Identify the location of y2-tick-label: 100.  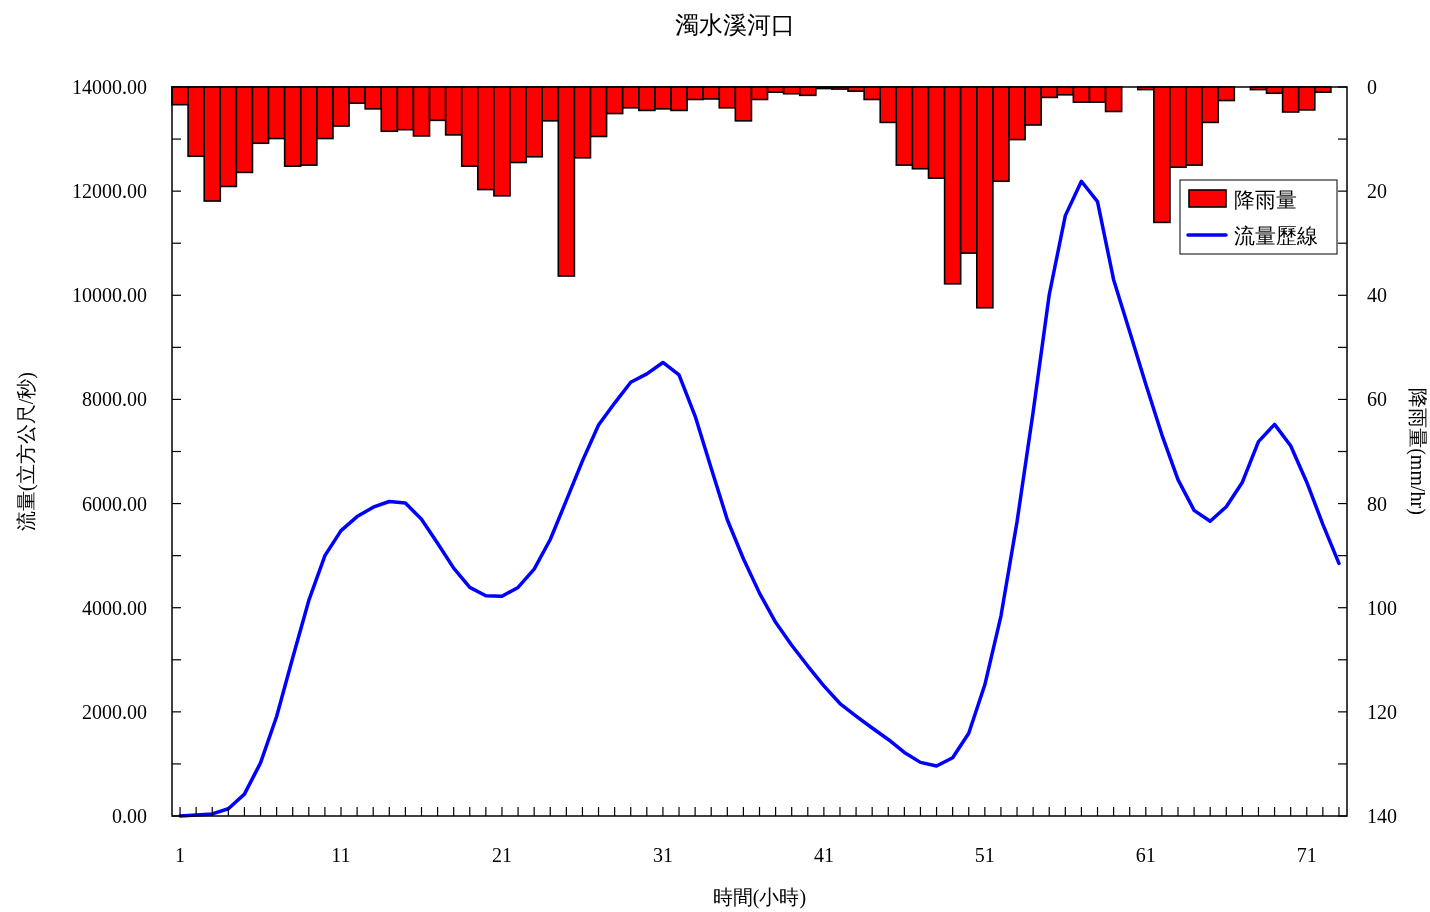
(1382, 607).